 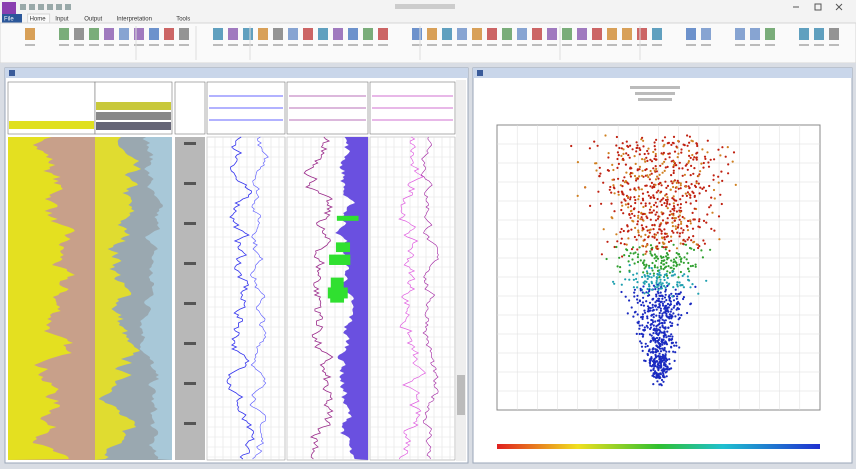 I want to click on window-controls, so click(x=818, y=7).